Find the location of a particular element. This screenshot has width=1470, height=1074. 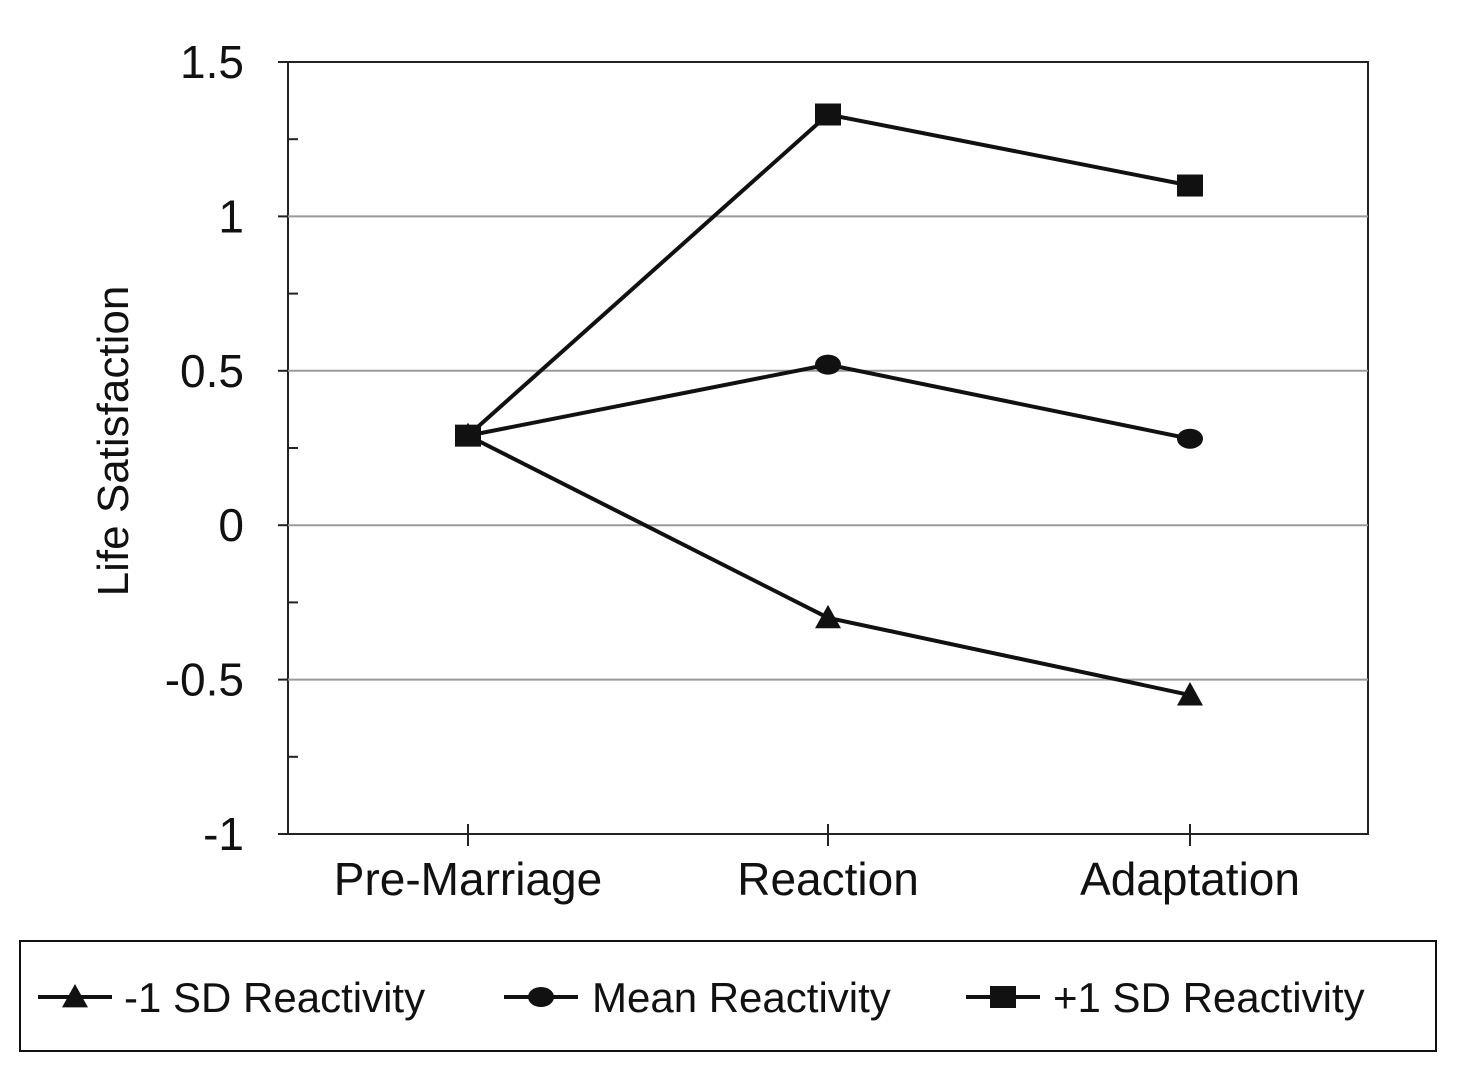

y-tick-label: 1 is located at coordinates (231, 216).